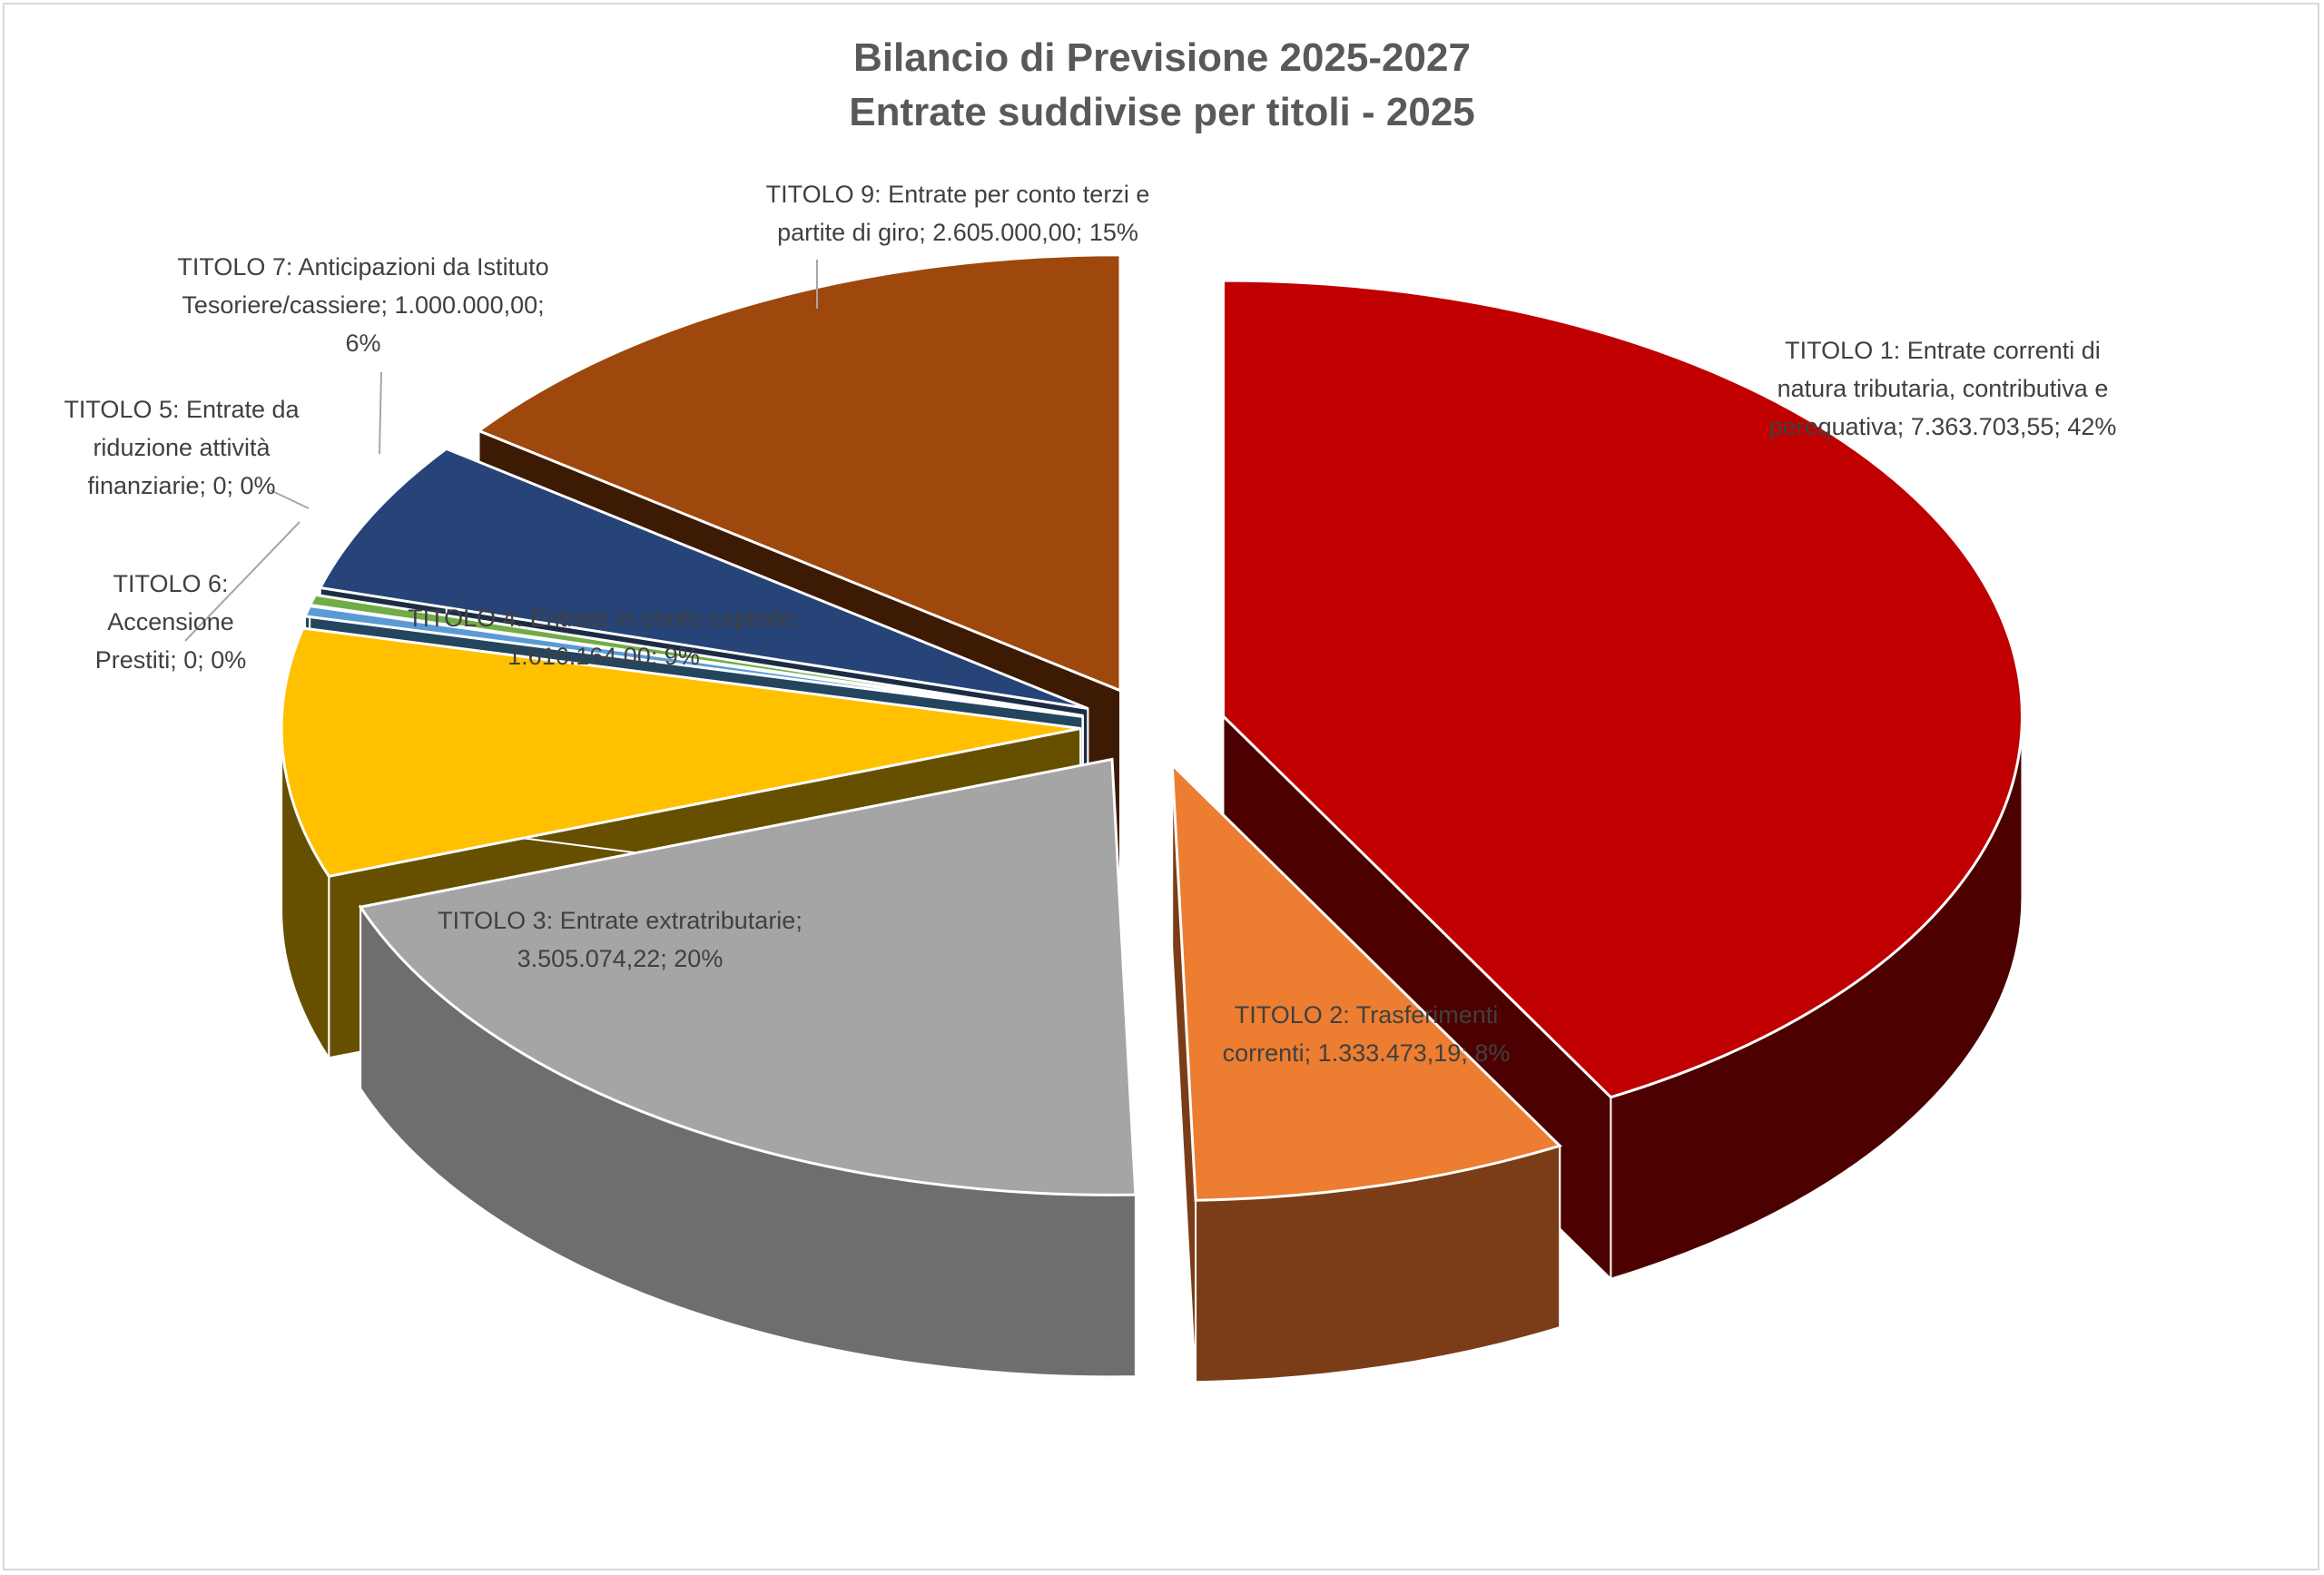 Image resolution: width=2324 pixels, height=1575 pixels. I want to click on slice-label-line: correnti; 1.333.473,19; 8%, so click(1367, 1053).